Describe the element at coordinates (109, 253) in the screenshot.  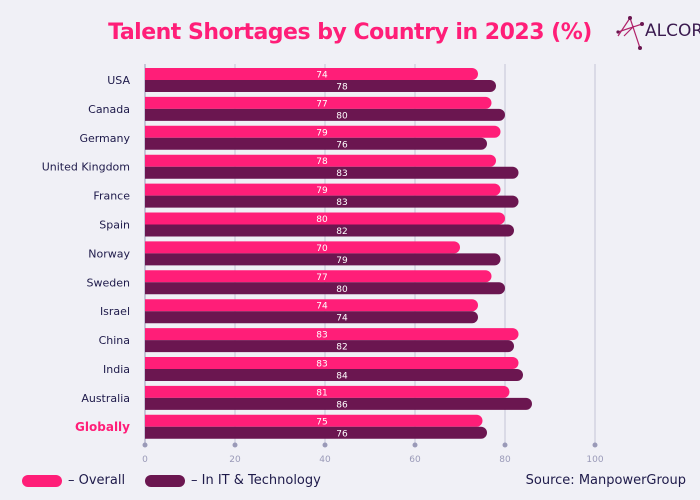
I see `category-label: Norway` at that location.